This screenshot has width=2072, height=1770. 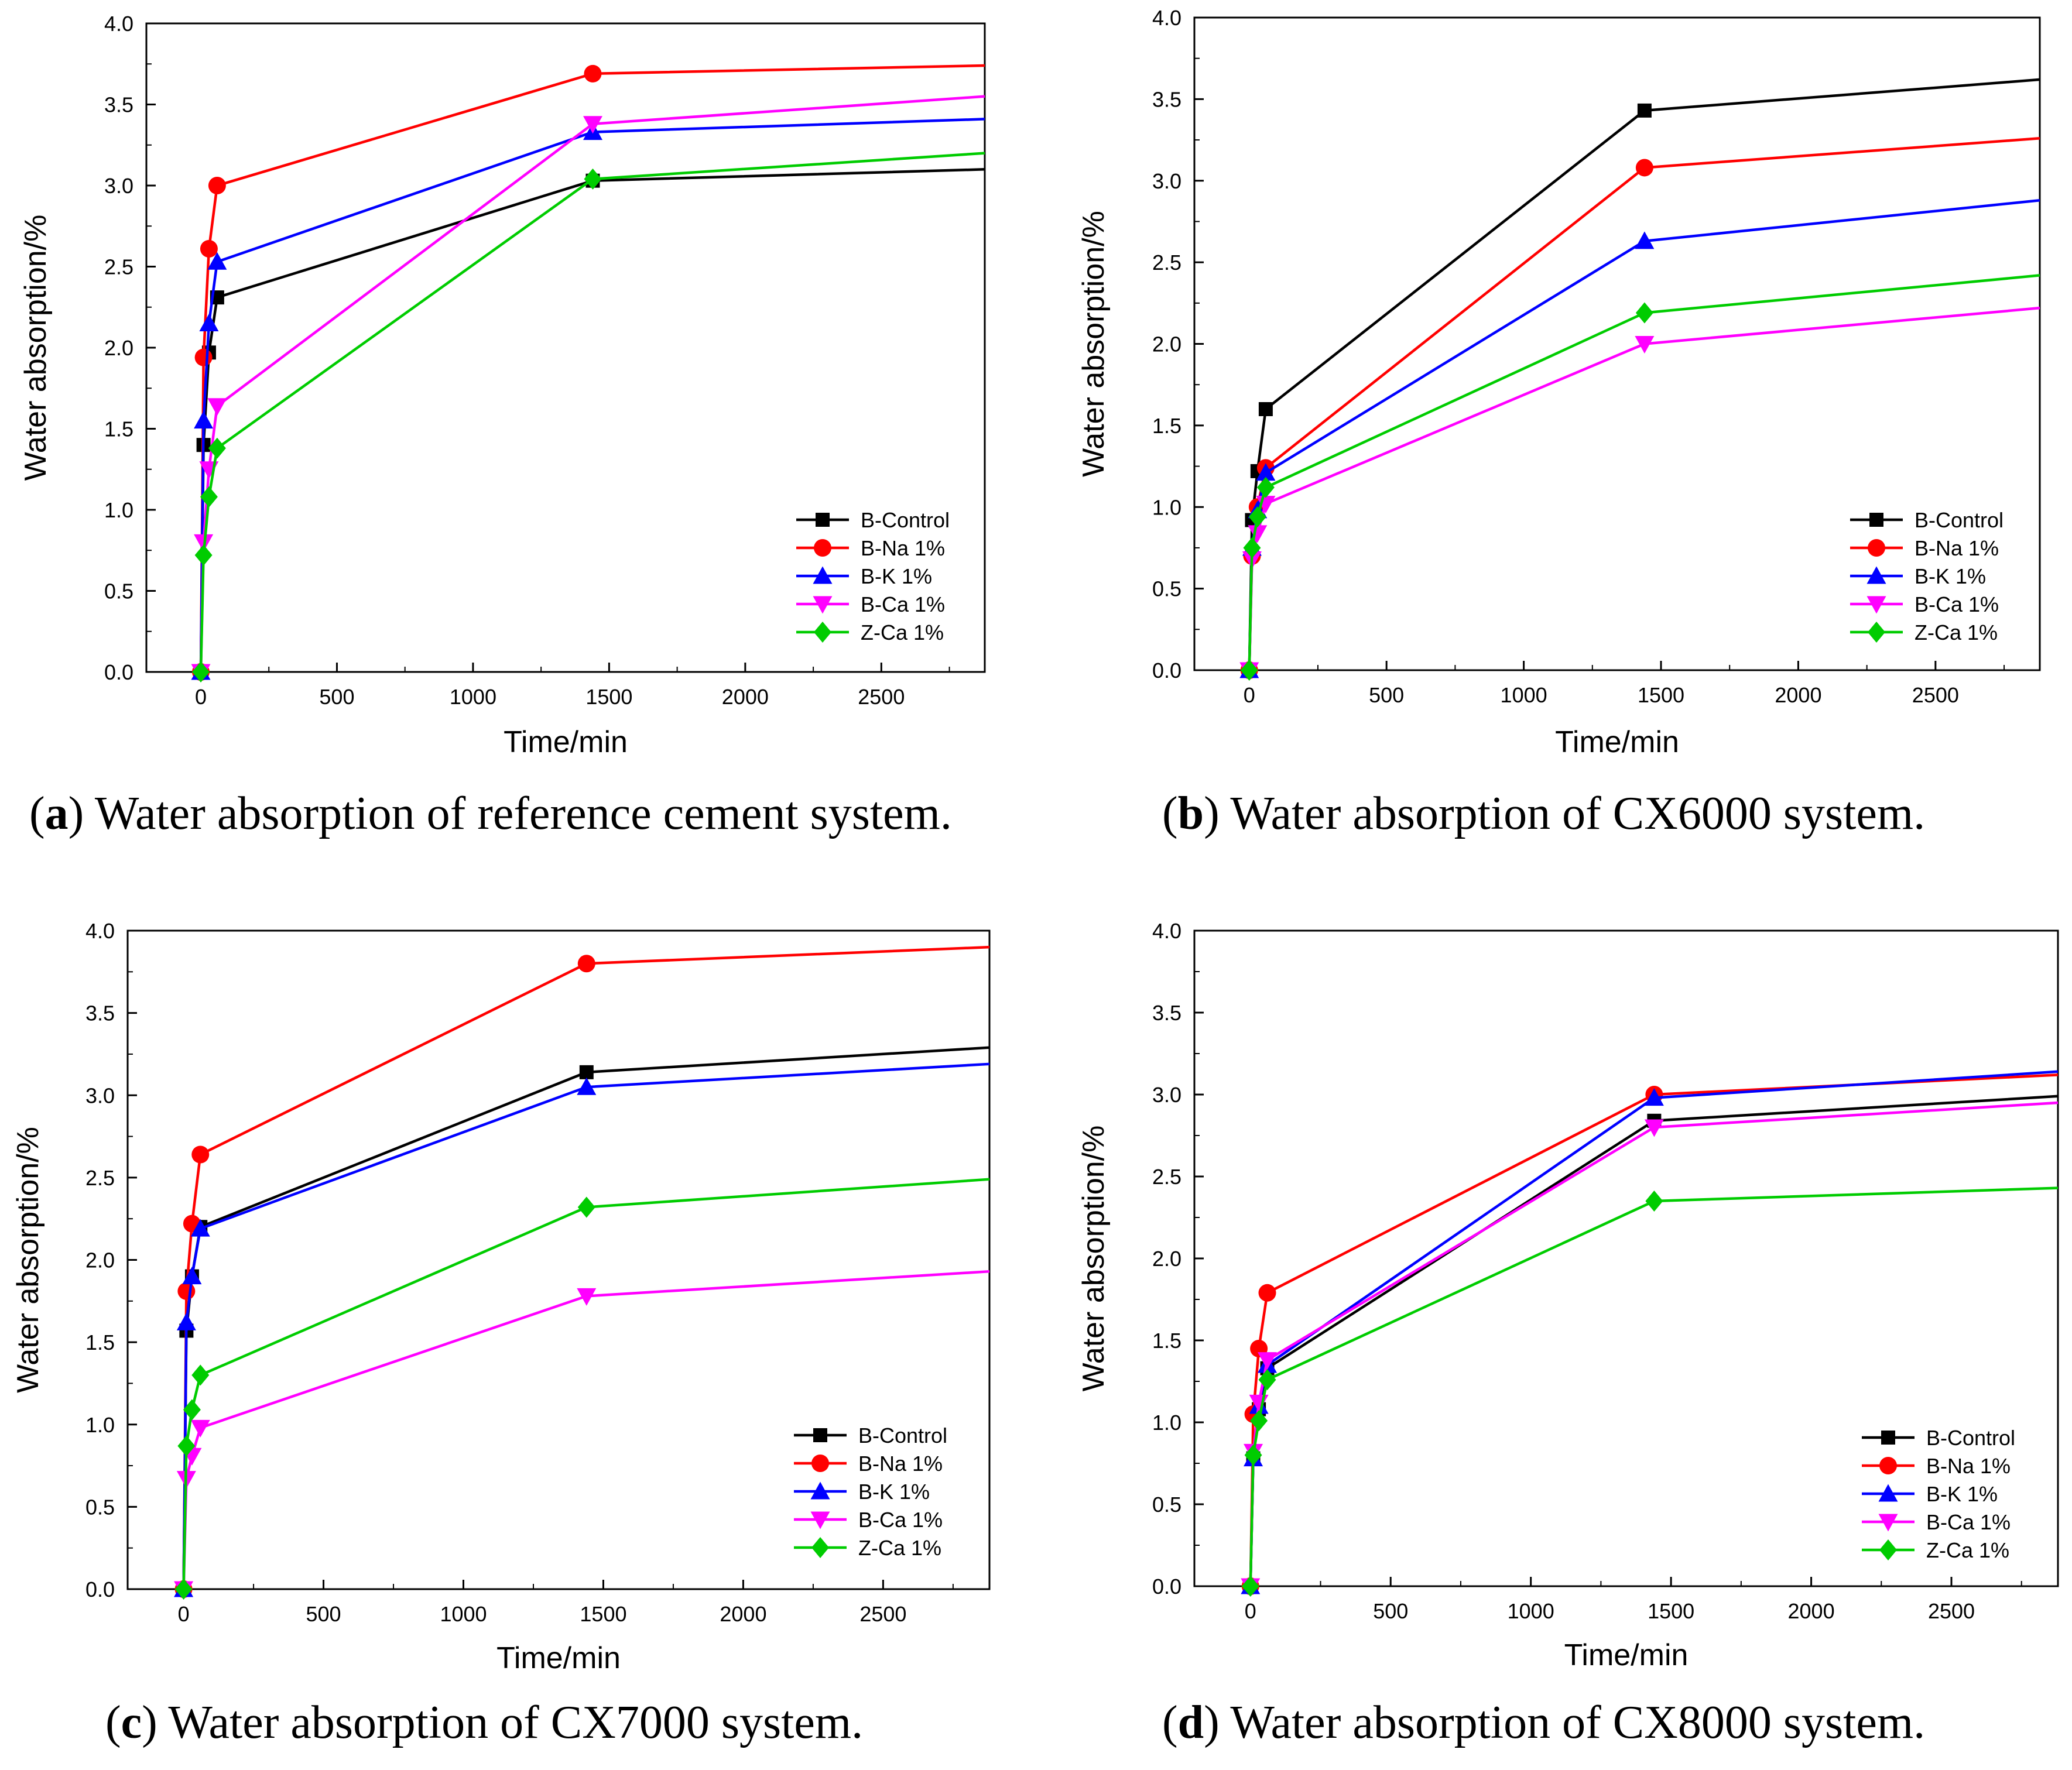 What do you see at coordinates (56, 813) in the screenshot?
I see `caption-a-label: a` at bounding box center [56, 813].